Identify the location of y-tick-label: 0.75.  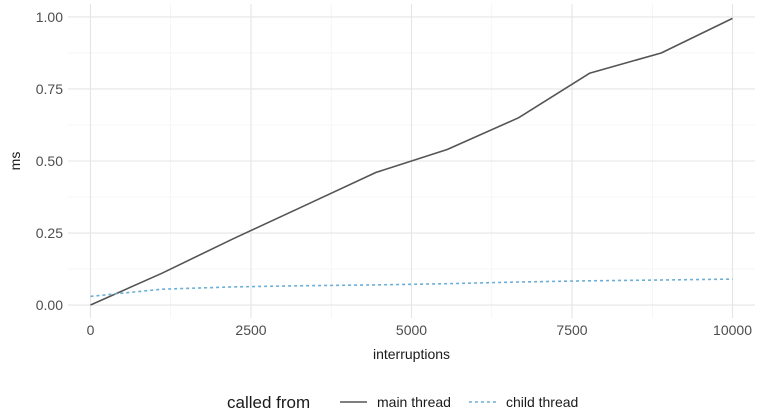
(49, 89).